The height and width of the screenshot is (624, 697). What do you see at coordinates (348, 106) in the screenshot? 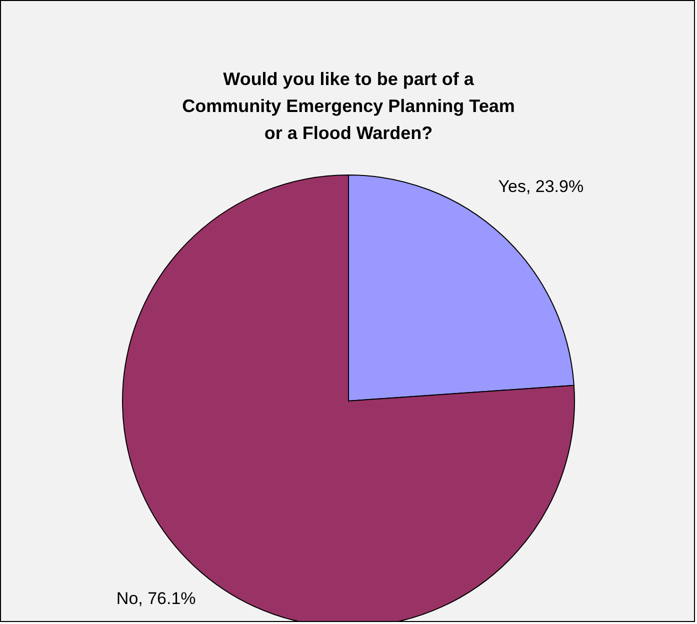
I see `chart-title: Would you like to be part of a Community Emergency Planning Team or a Flood Warden?` at bounding box center [348, 106].